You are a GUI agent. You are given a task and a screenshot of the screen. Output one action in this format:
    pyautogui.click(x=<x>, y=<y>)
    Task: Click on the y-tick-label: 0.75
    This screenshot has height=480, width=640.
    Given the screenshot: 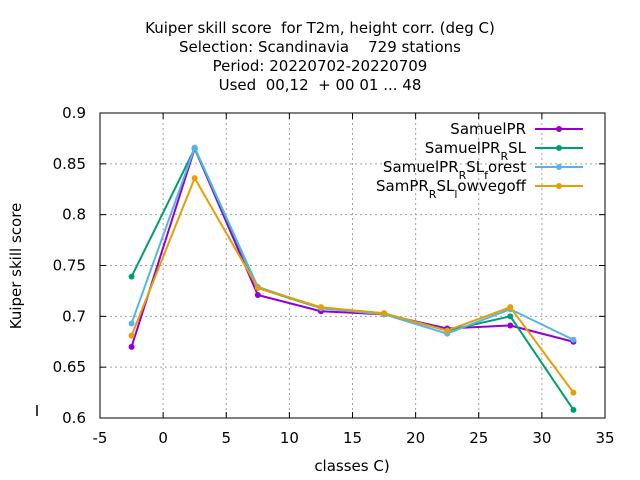 What is the action you would take?
    pyautogui.click(x=69, y=266)
    